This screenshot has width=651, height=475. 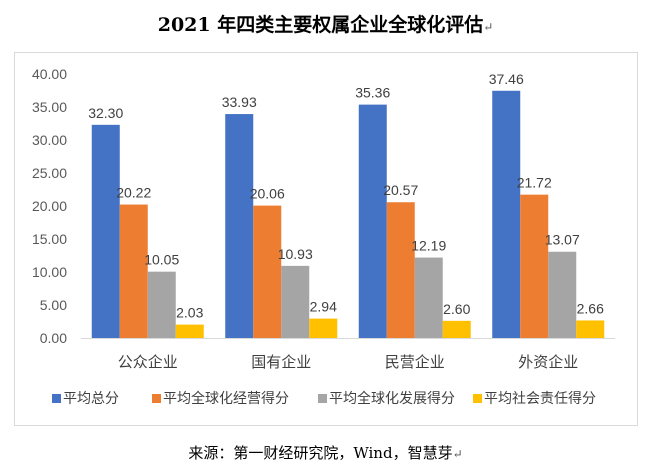 What do you see at coordinates (488, 27) in the screenshot?
I see `return-mark-icon: ↵` at bounding box center [488, 27].